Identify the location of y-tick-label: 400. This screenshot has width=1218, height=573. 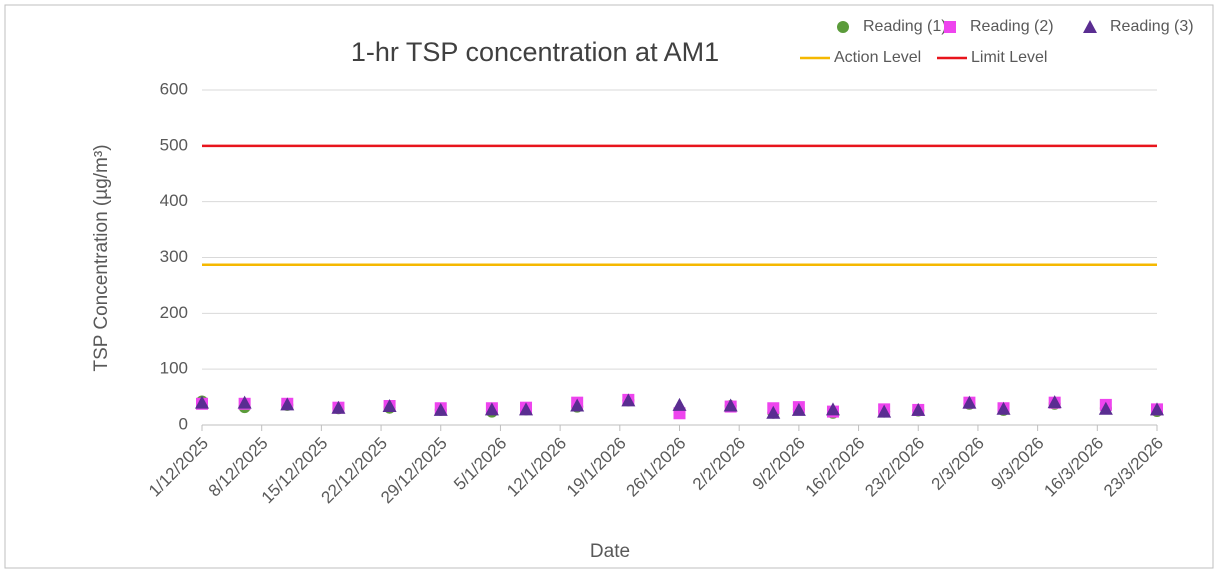
(174, 200).